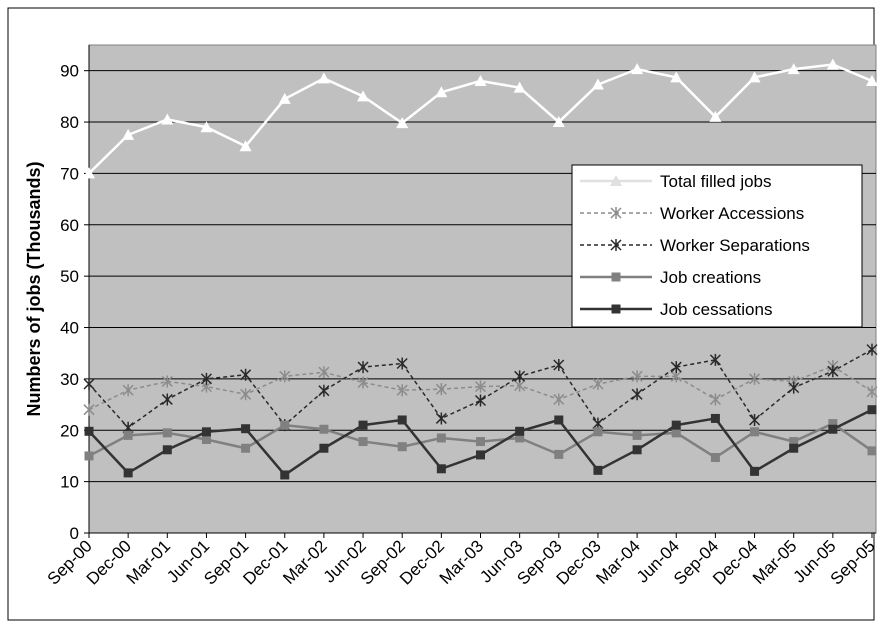 Image resolution: width=880 pixels, height=633 pixels. Describe the element at coordinates (69, 225) in the screenshot. I see `y-tick-label: 60` at that location.